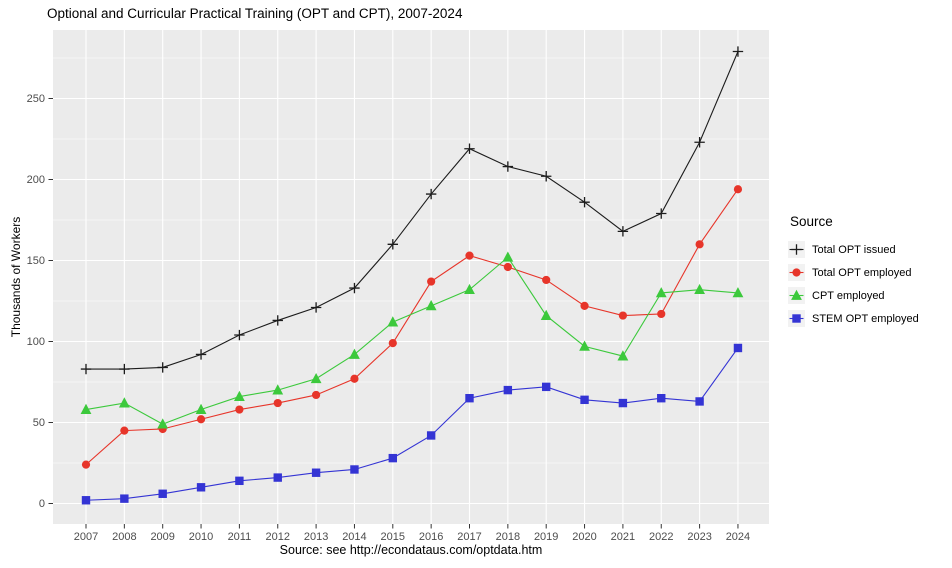  Describe the element at coordinates (796, 272) in the screenshot. I see `legend-key-circle-icon` at that location.